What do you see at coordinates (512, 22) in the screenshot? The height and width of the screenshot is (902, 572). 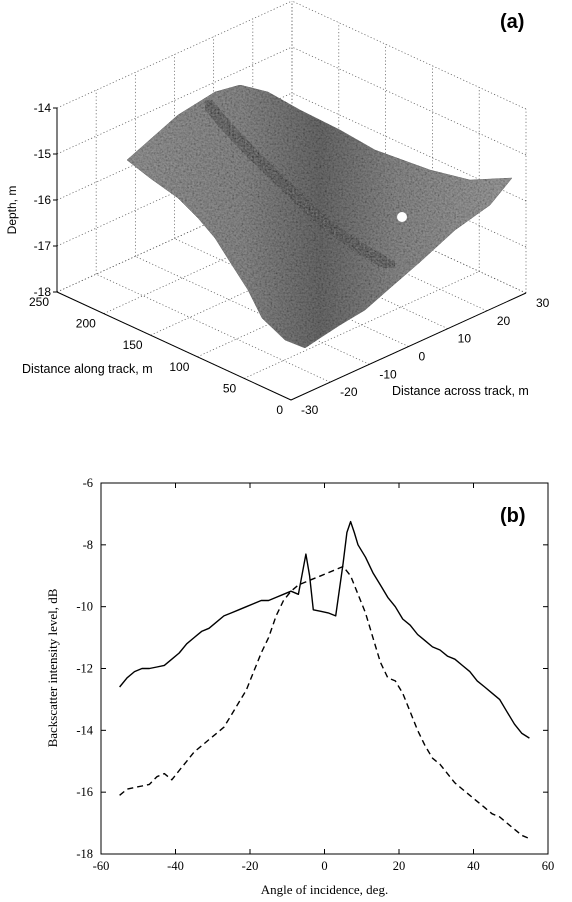 I see `panel-a-label: (a)` at bounding box center [512, 22].